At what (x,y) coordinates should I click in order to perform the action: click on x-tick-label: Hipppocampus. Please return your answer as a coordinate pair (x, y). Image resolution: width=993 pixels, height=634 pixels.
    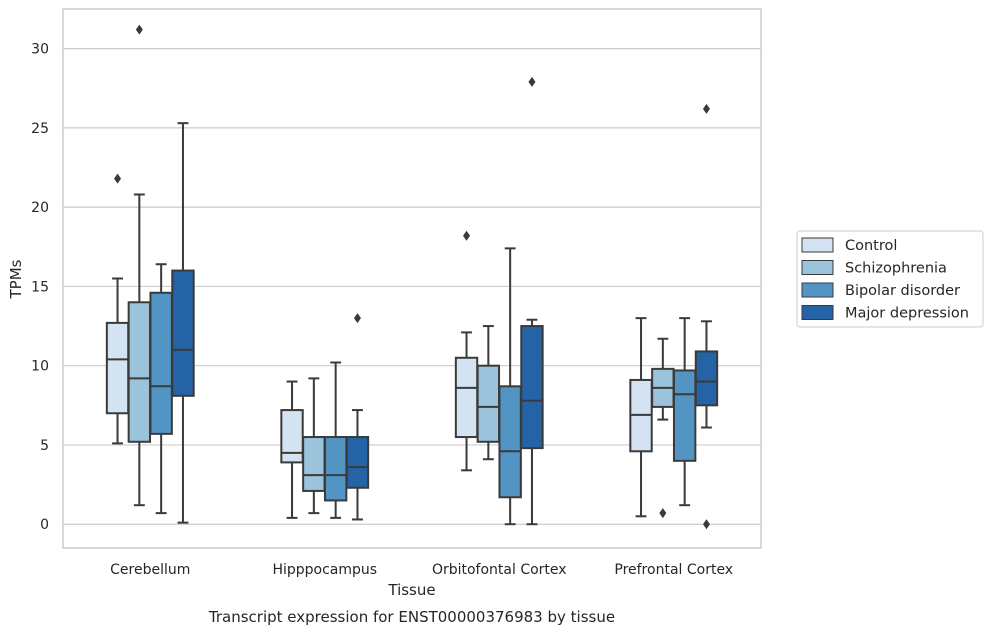
    Looking at the image, I should click on (324, 570).